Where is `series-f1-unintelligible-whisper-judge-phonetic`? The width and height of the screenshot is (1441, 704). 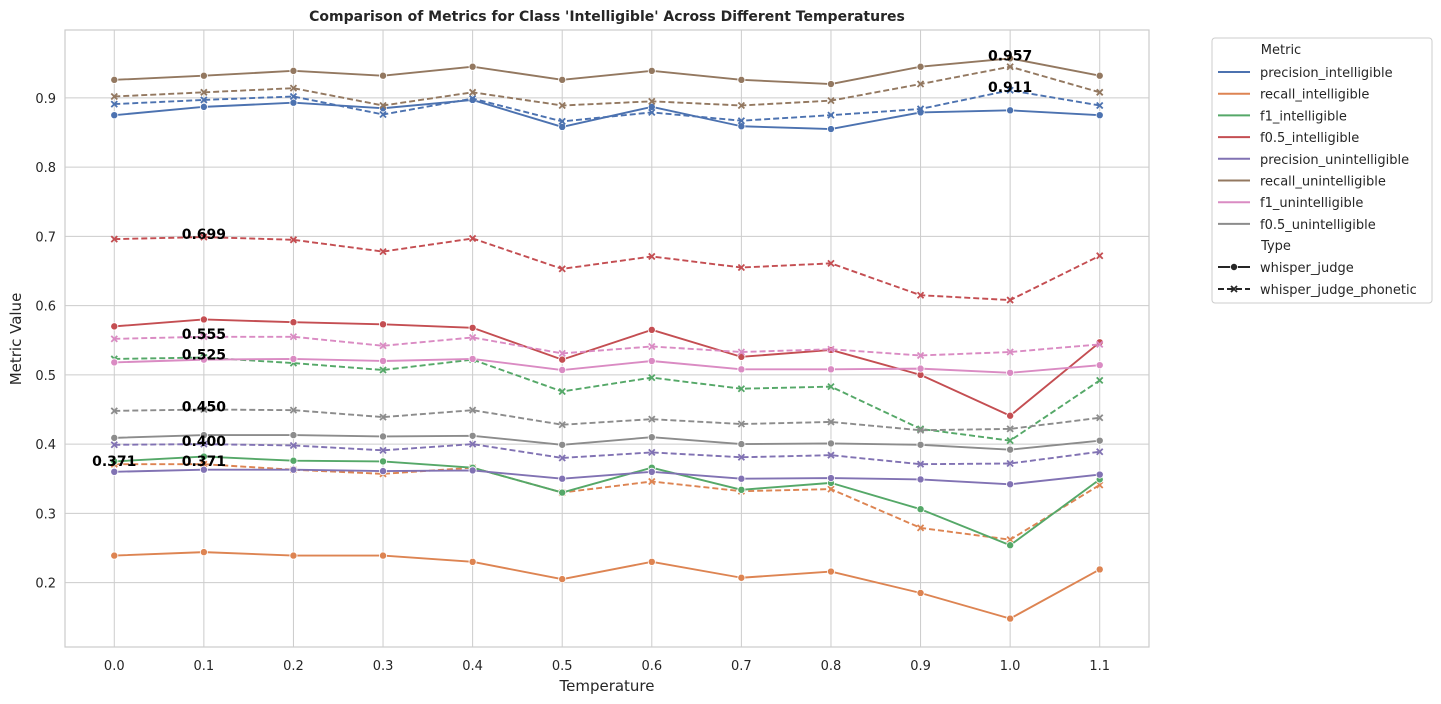
series-f1-unintelligible-whisper-judge-phonetic is located at coordinates (607, 346).